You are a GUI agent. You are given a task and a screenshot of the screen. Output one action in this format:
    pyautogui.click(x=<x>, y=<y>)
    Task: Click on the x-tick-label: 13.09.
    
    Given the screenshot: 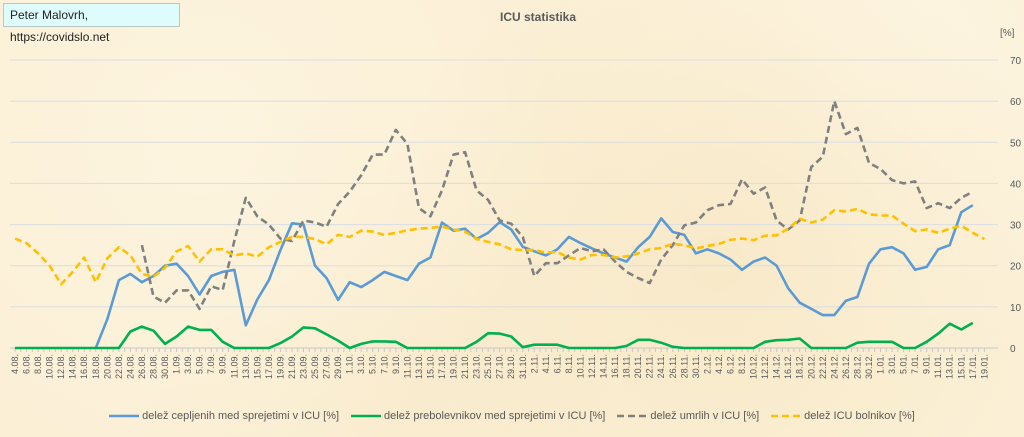 What is the action you would take?
    pyautogui.click(x=246, y=366)
    